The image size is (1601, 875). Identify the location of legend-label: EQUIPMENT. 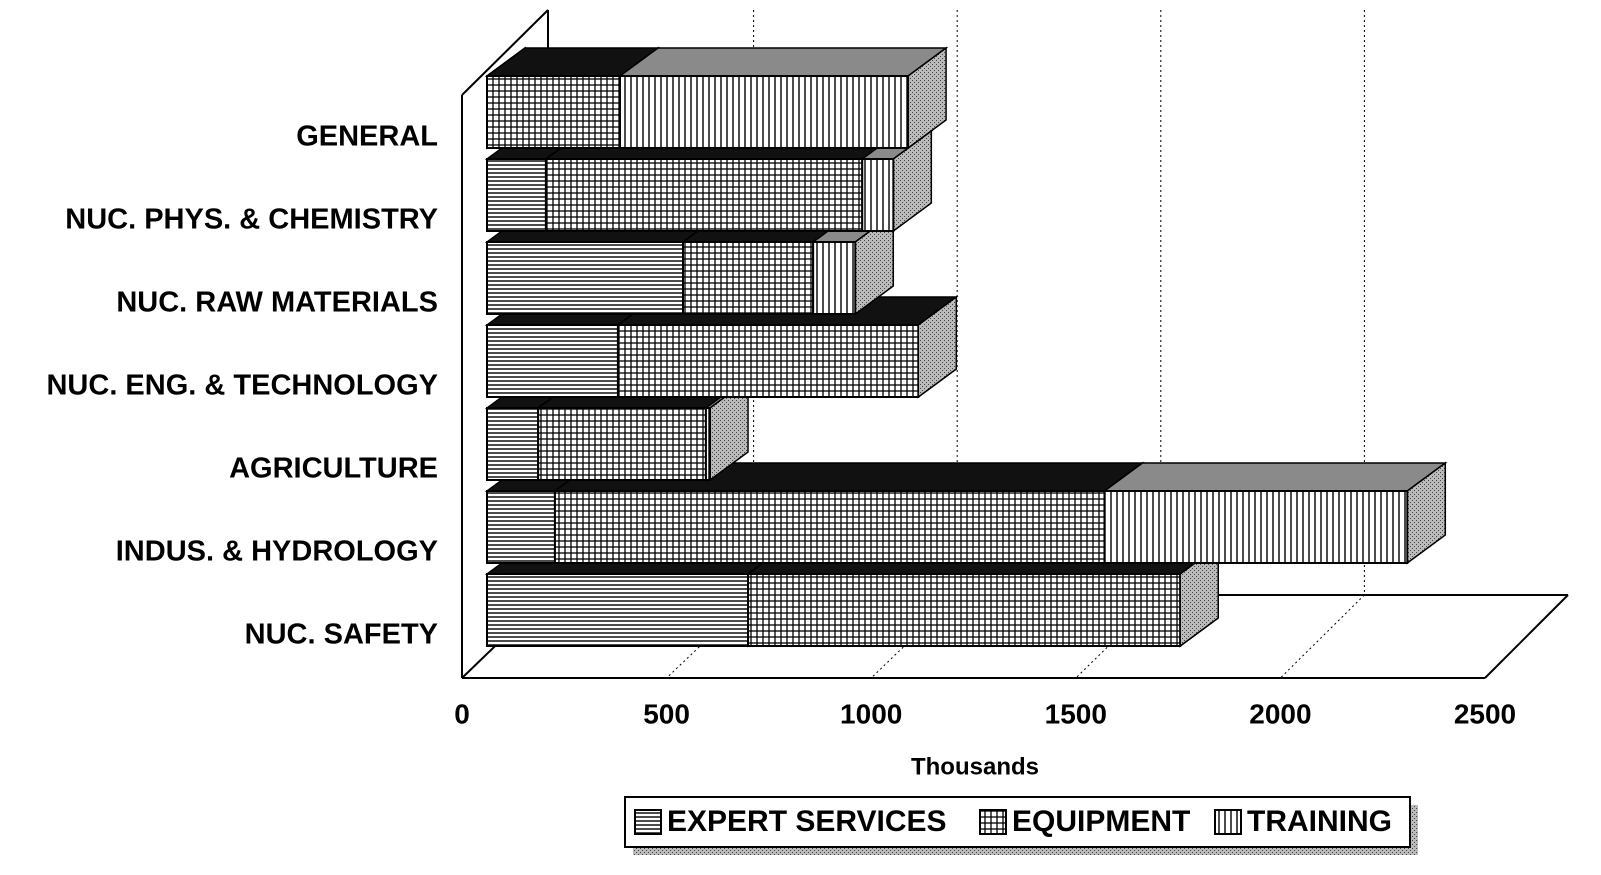
(1101, 821).